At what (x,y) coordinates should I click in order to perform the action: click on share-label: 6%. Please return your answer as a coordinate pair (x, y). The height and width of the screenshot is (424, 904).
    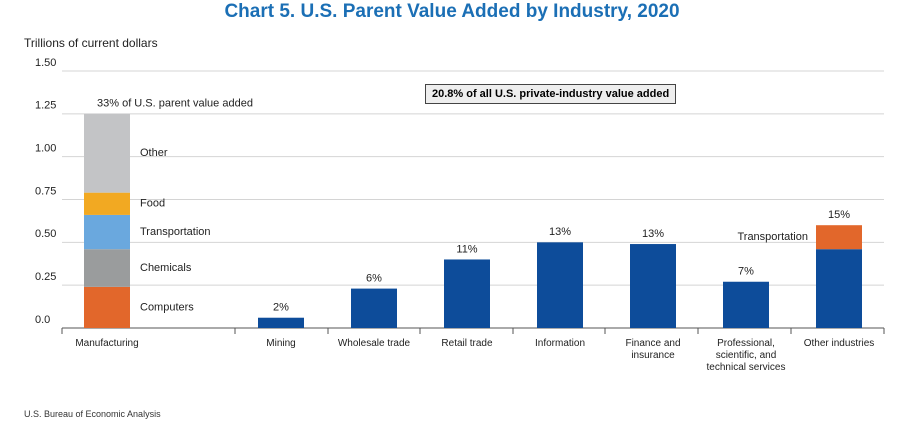
    Looking at the image, I should click on (374, 278).